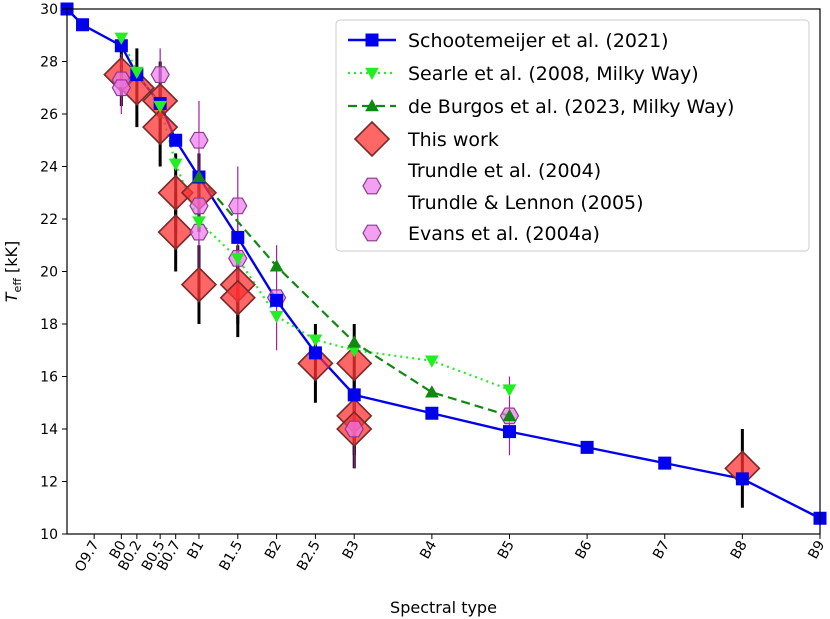  I want to click on x-tick-label: B6, so click(583, 550).